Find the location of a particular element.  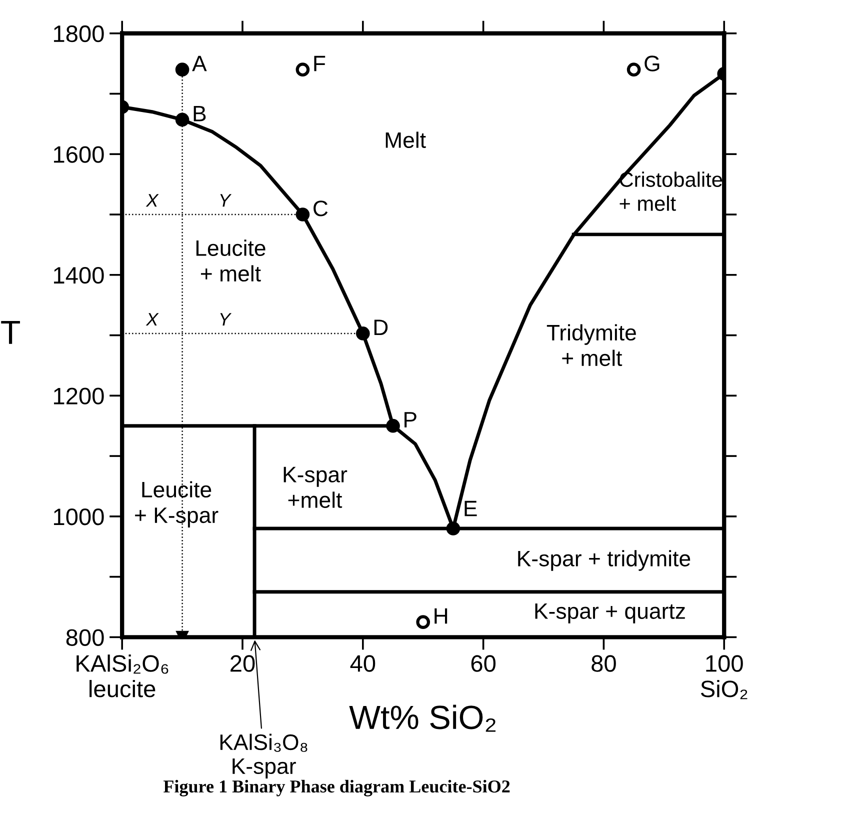

y-axis-title: T is located at coordinates (10, 332).